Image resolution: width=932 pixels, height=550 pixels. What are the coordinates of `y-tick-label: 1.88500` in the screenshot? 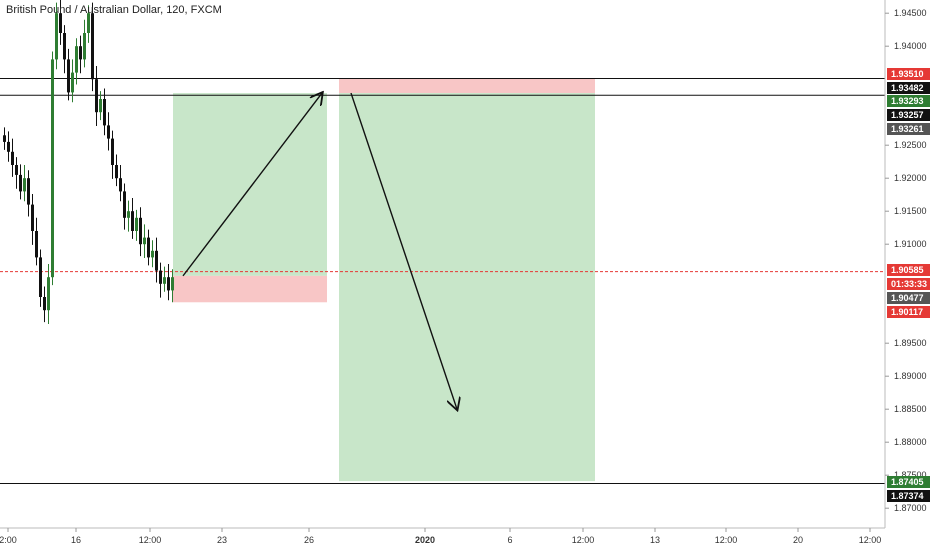 It's located at (910, 409).